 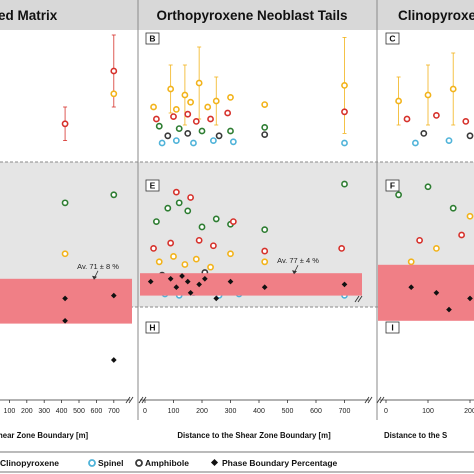 What do you see at coordinates (79, 411) in the screenshot?
I see `x-tick-label-col1-5: 500` at bounding box center [79, 411].